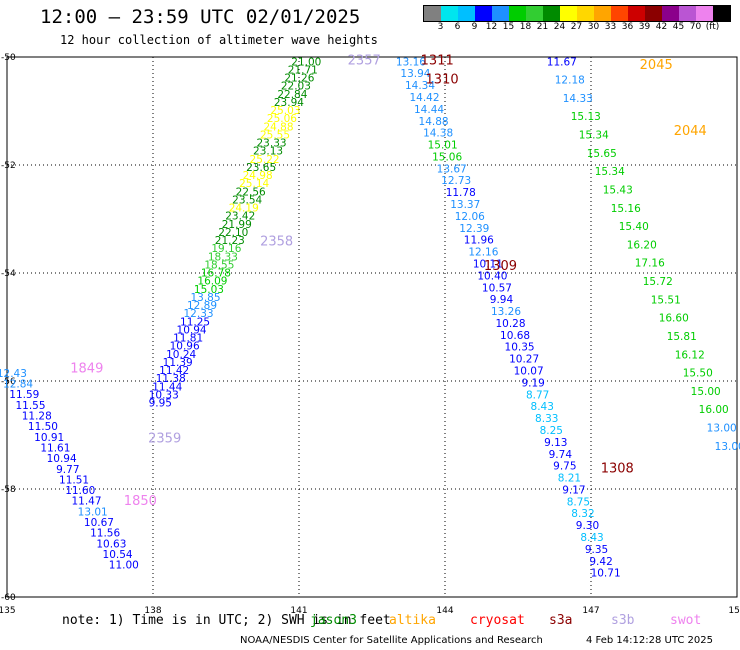 The image size is (740, 650). What do you see at coordinates (559, 27) in the screenshot?
I see `color-legend-label: 24` at bounding box center [559, 27].